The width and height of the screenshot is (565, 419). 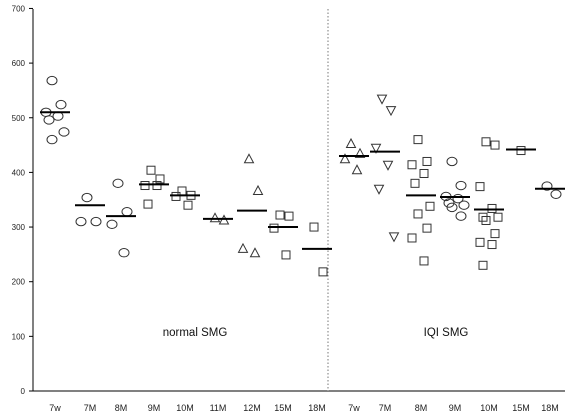 I want to click on x-tick-label: 12M, so click(x=252, y=408).